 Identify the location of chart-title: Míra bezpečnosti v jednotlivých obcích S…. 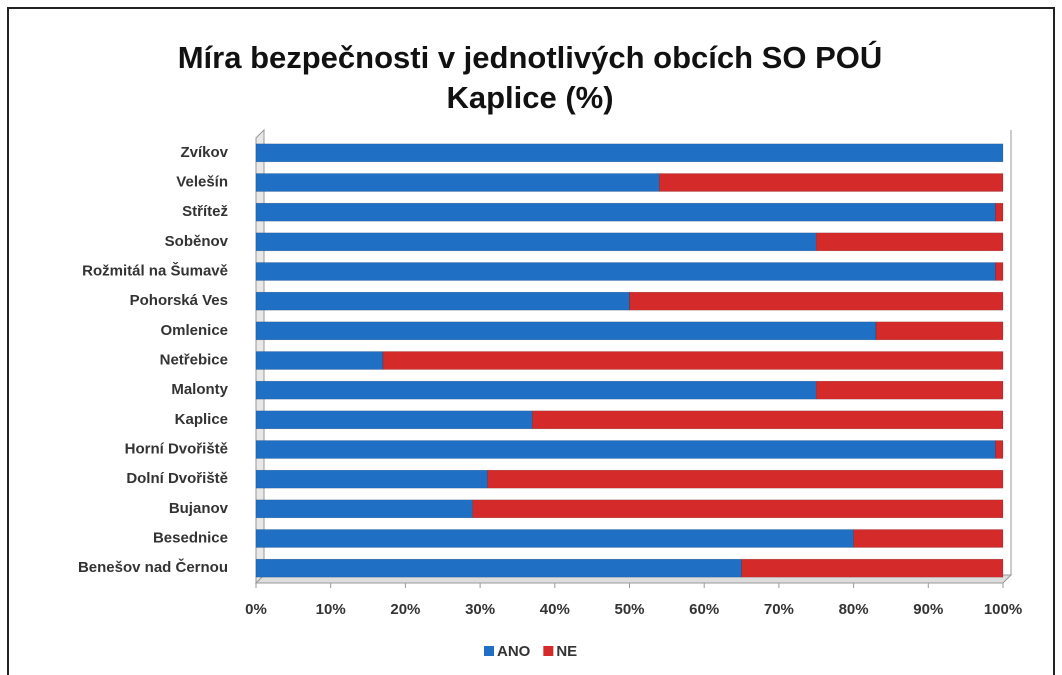
(530, 77).